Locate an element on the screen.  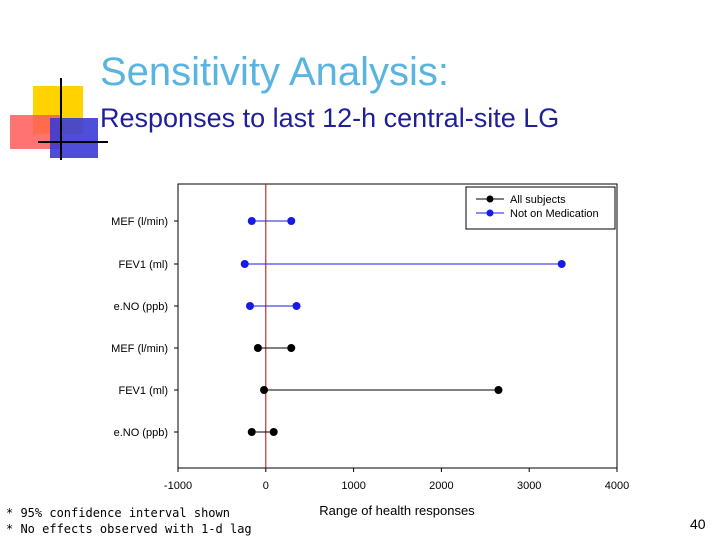
x-tick-label: 0 is located at coordinates (266, 486).